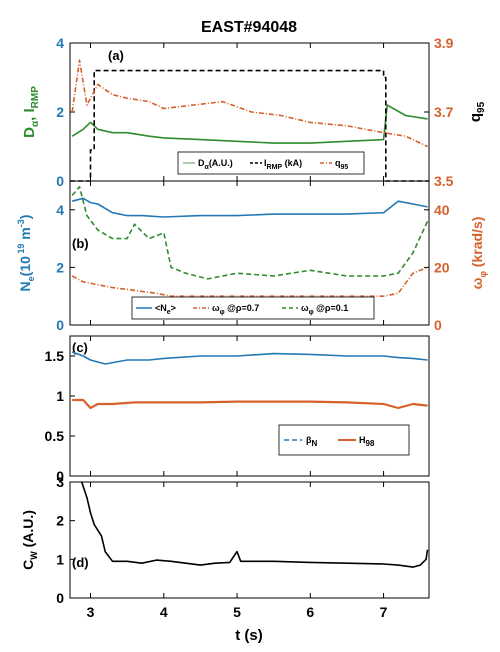 This screenshot has width=500, height=652. What do you see at coordinates (31, 112) in the screenshot?
I see `panel-a-ylabel-left: Dα, IRMP` at bounding box center [31, 112].